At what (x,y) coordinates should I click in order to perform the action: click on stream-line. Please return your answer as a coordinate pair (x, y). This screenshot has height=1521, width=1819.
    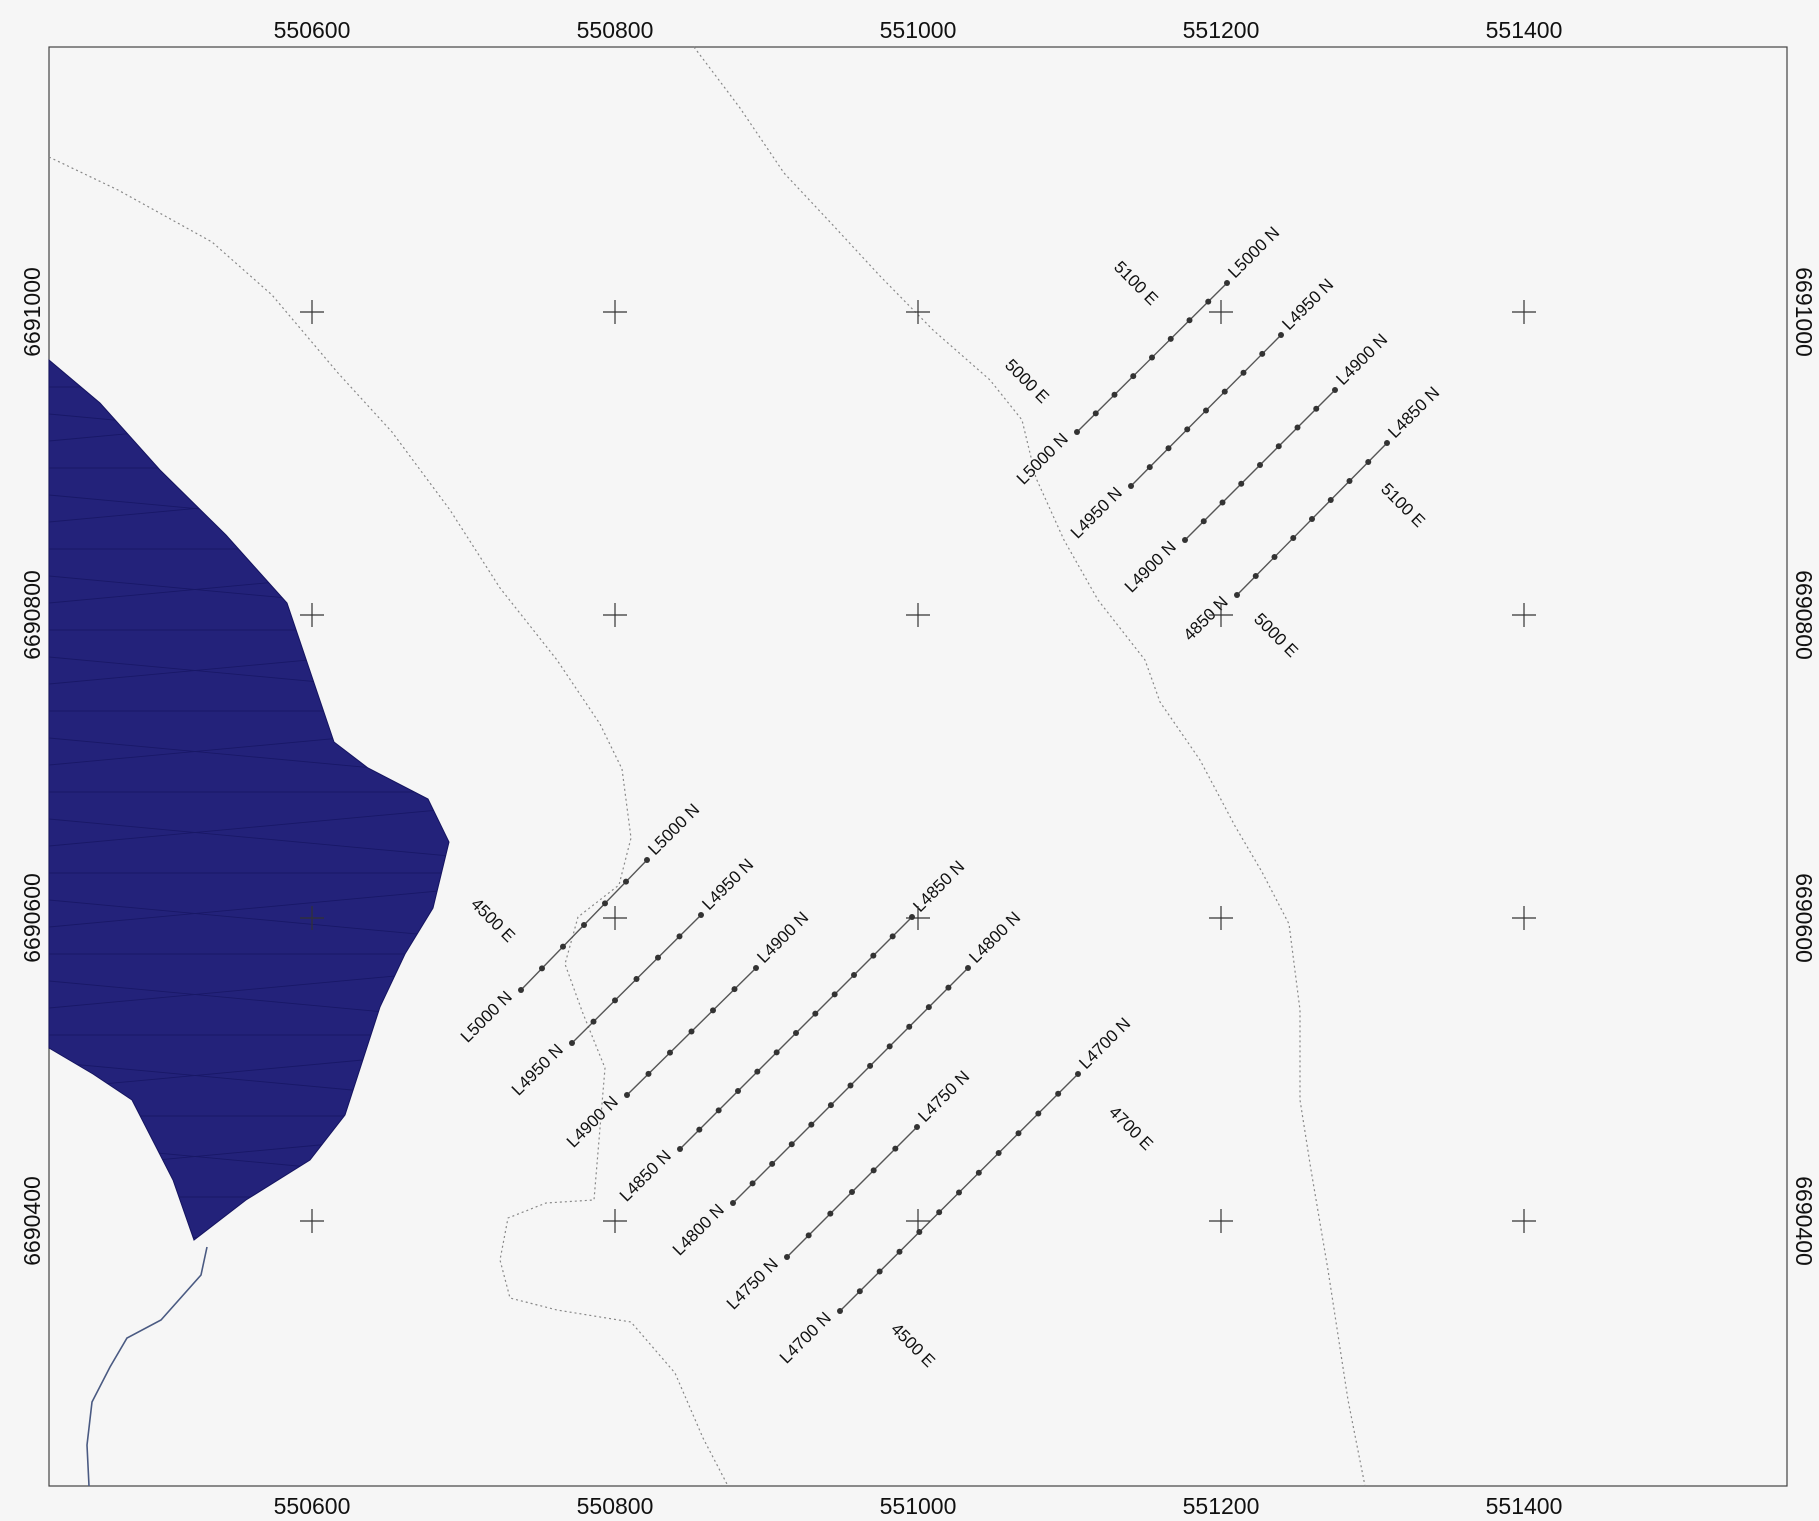
    Looking at the image, I should click on (147, 1366).